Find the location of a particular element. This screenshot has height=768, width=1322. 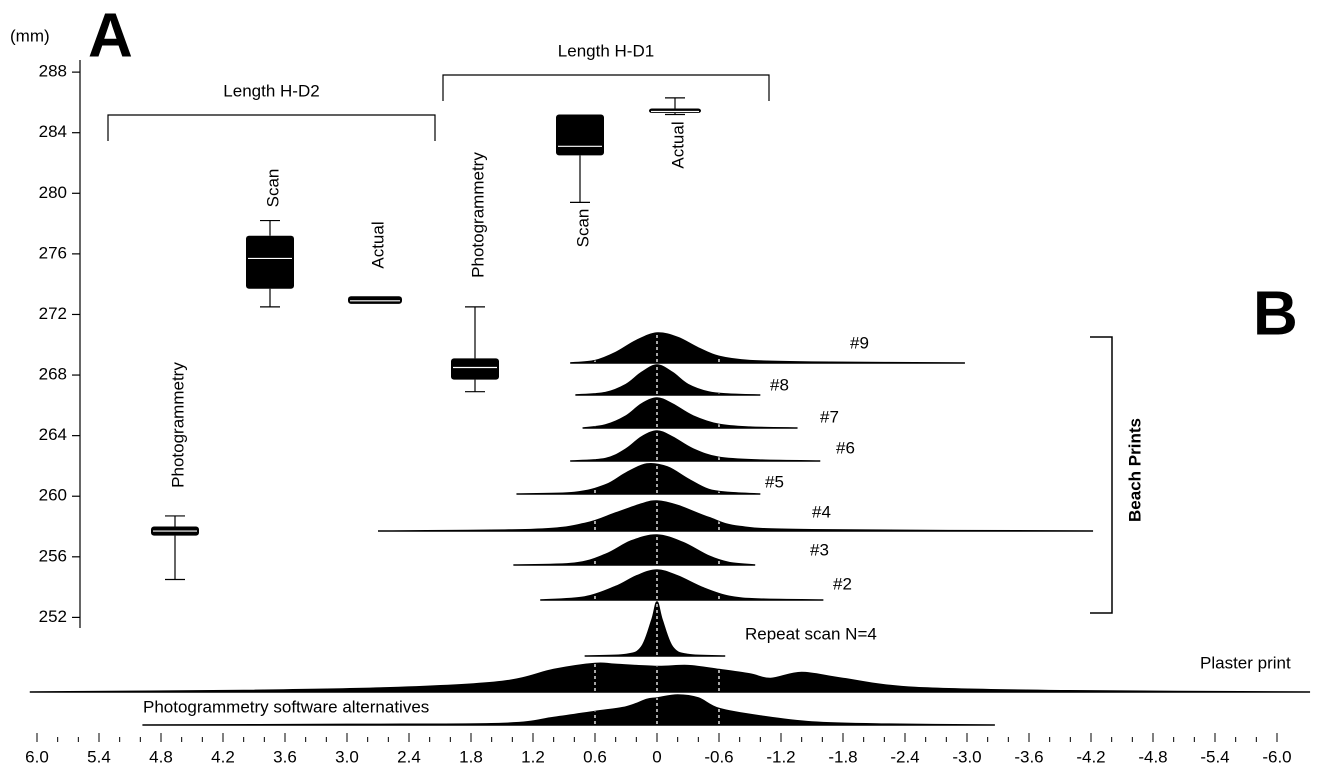

x-tick-label: 5.4 is located at coordinates (99, 756).